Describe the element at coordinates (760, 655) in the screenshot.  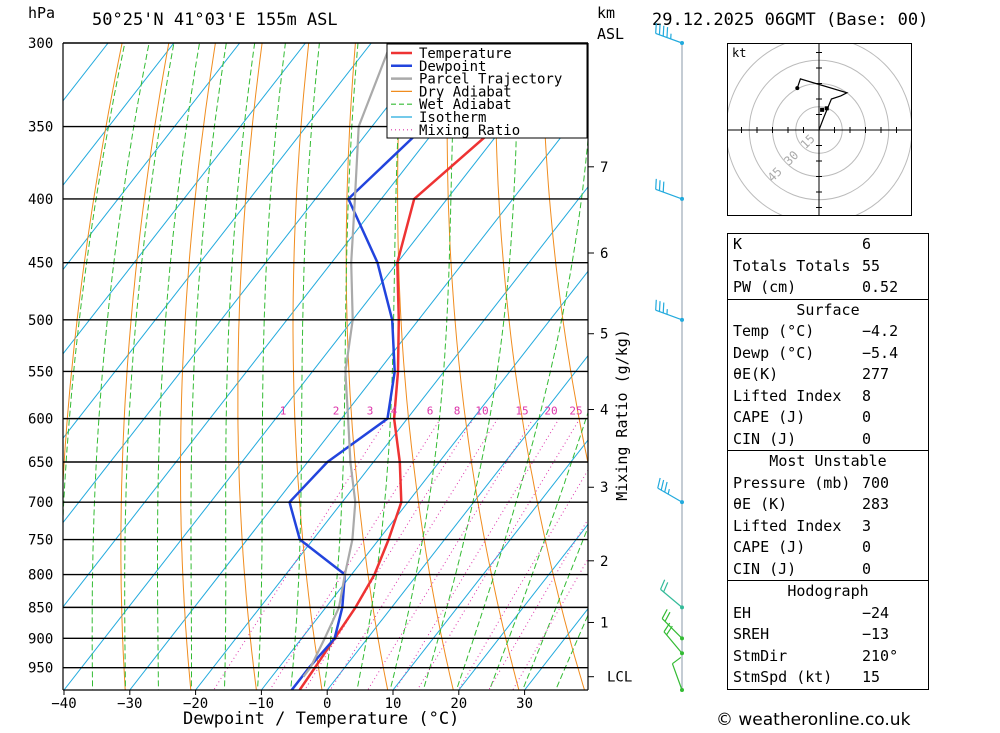
I see `hodograph-param-label: StmDir` at that location.